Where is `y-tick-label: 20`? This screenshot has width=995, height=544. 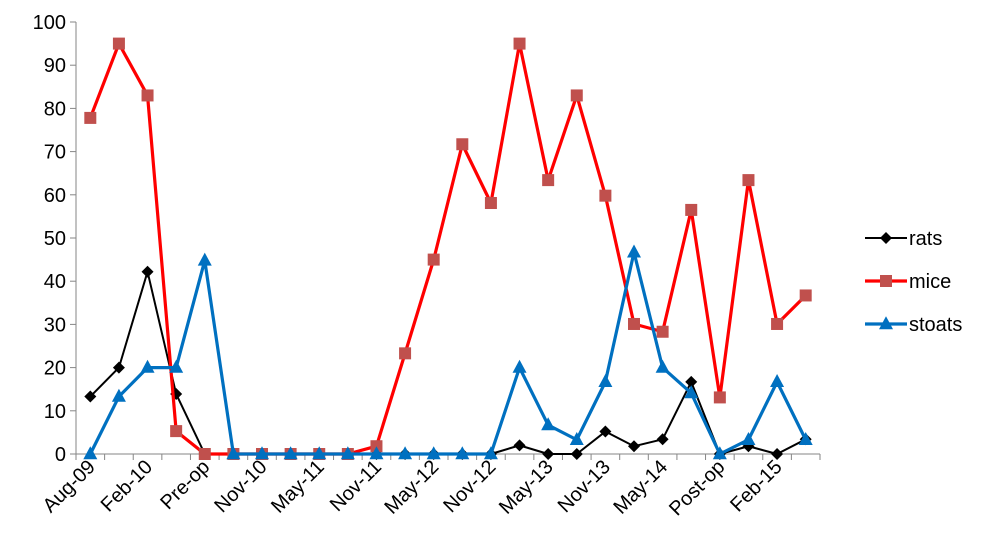
y-tick-label: 20 is located at coordinates (55, 369).